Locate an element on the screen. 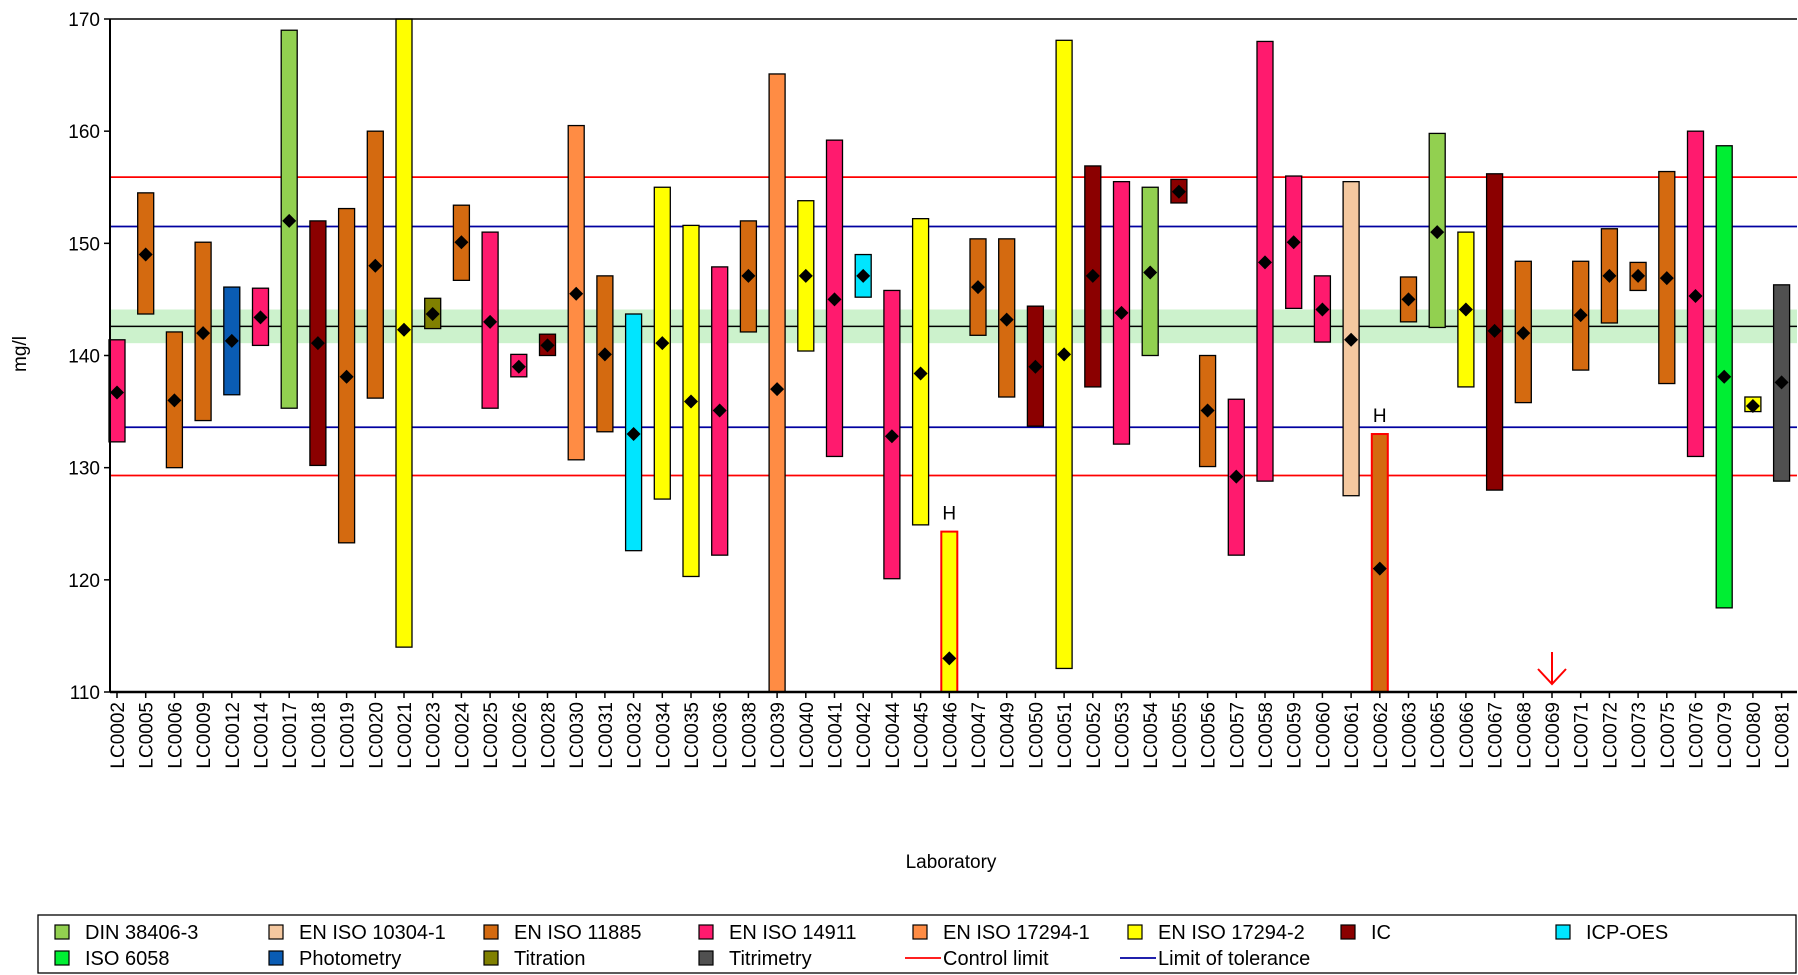 The width and height of the screenshot is (1798, 975). x-tick-label-LC0057: LC0057 is located at coordinates (1237, 735).